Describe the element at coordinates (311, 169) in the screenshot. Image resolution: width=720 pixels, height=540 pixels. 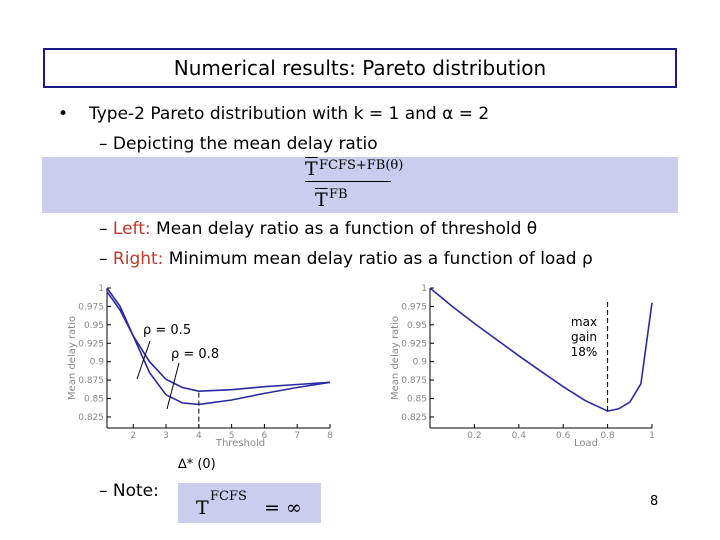
I see `formula-T-top: T` at that location.